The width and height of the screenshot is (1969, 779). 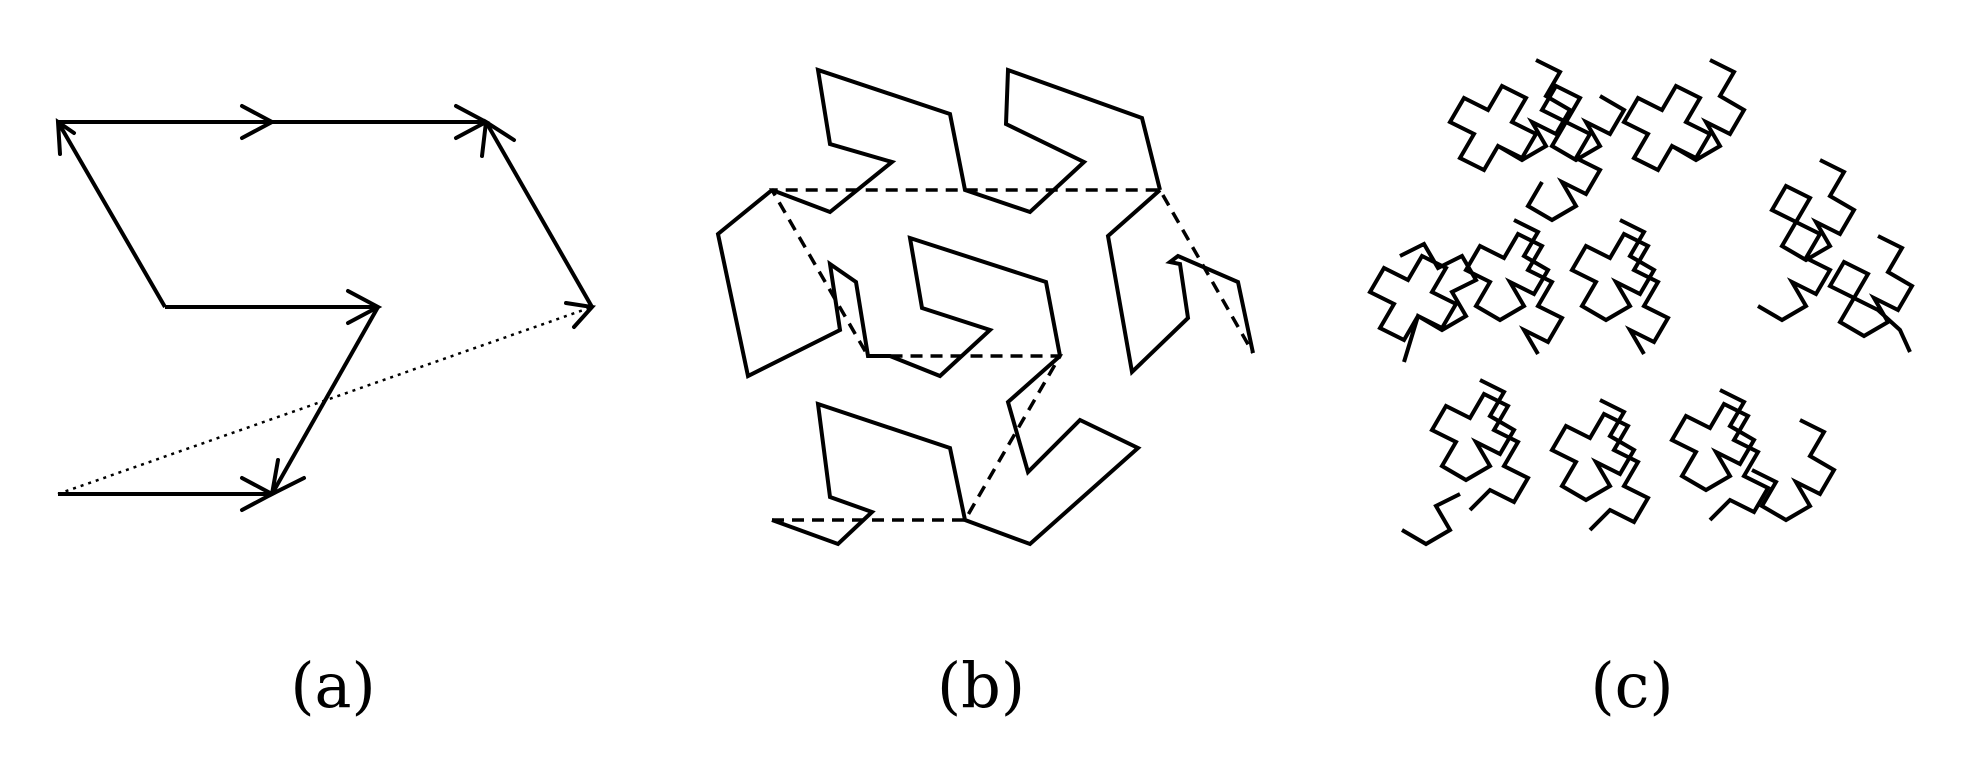 I want to click on fractal-arm-top-left, so click(x=1510, y=115).